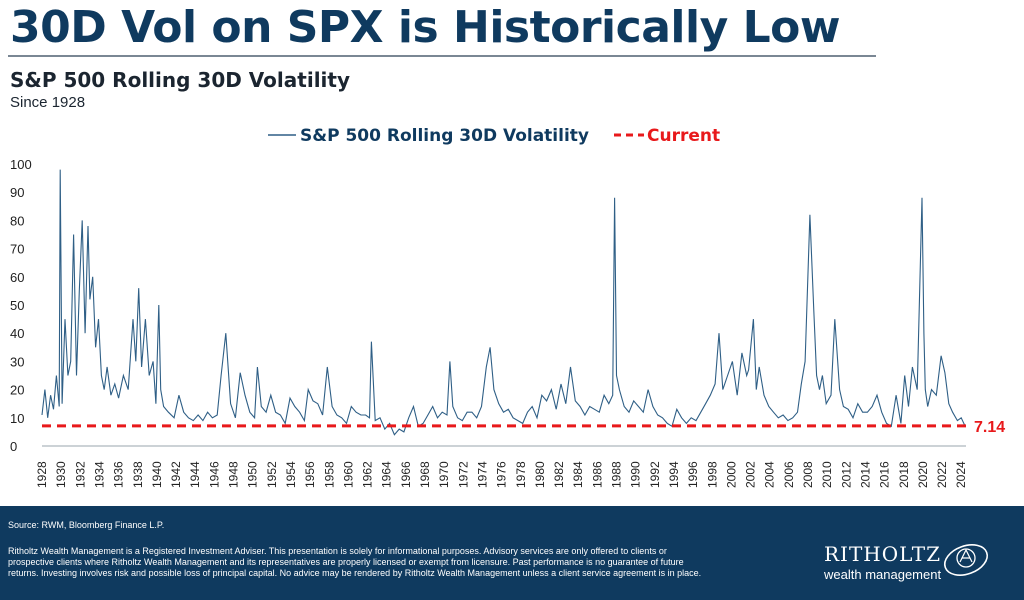 This screenshot has height=600, width=1024. What do you see at coordinates (693, 474) in the screenshot?
I see `x-tick-label: 1996` at bounding box center [693, 474].